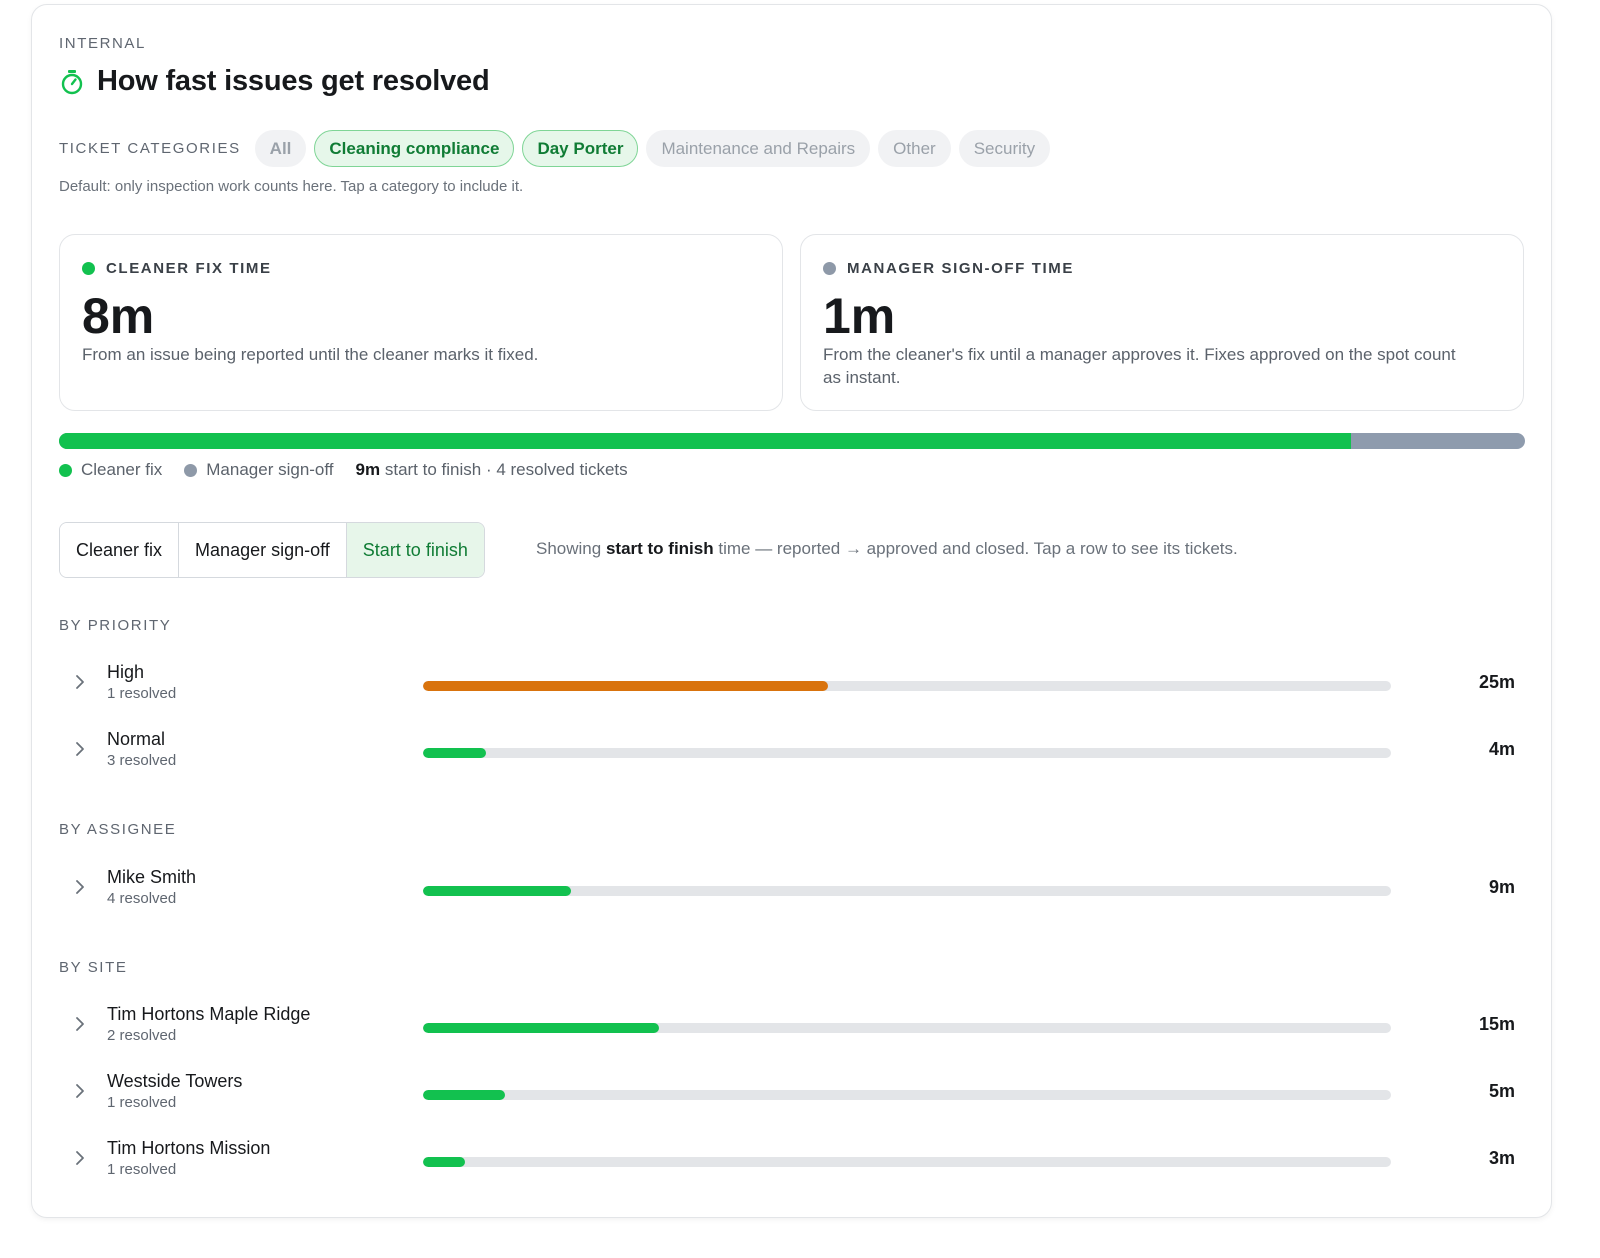 The image size is (1600, 1258). I want to click on section-title-site: BY SITE, so click(93, 967).